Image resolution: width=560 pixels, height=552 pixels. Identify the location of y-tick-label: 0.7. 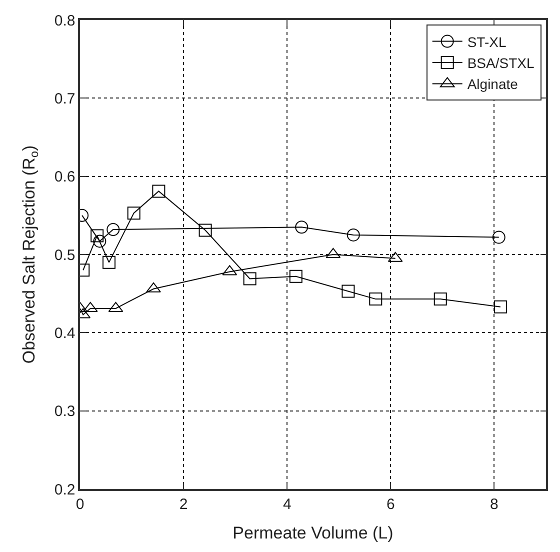
(65, 99).